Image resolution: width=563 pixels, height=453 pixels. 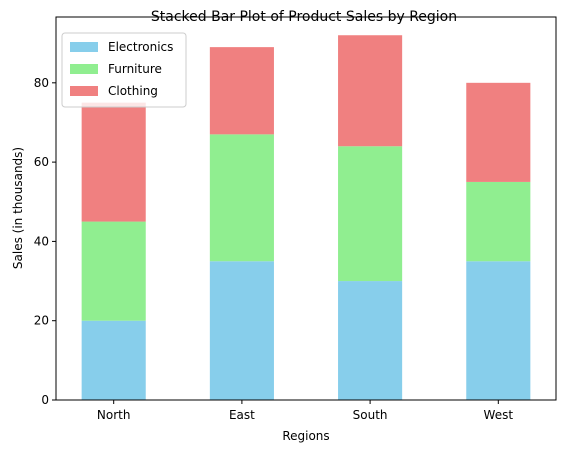 I want to click on legend-label-electronics: Electronics, so click(x=140, y=47).